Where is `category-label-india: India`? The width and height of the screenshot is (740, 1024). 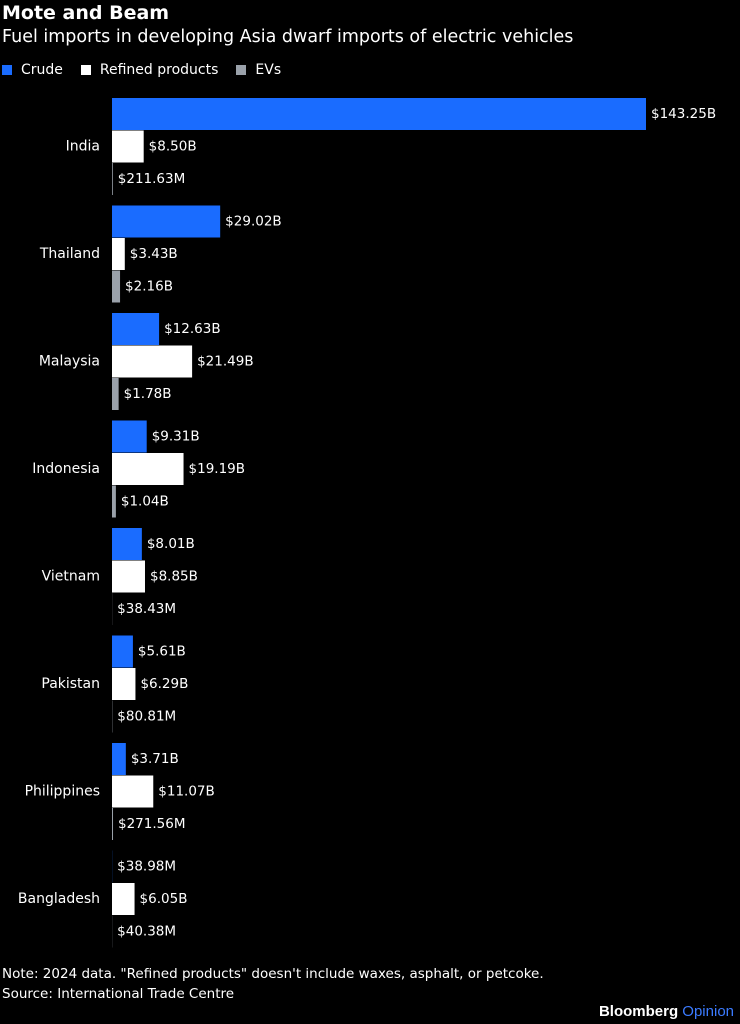 category-label-india: India is located at coordinates (83, 147).